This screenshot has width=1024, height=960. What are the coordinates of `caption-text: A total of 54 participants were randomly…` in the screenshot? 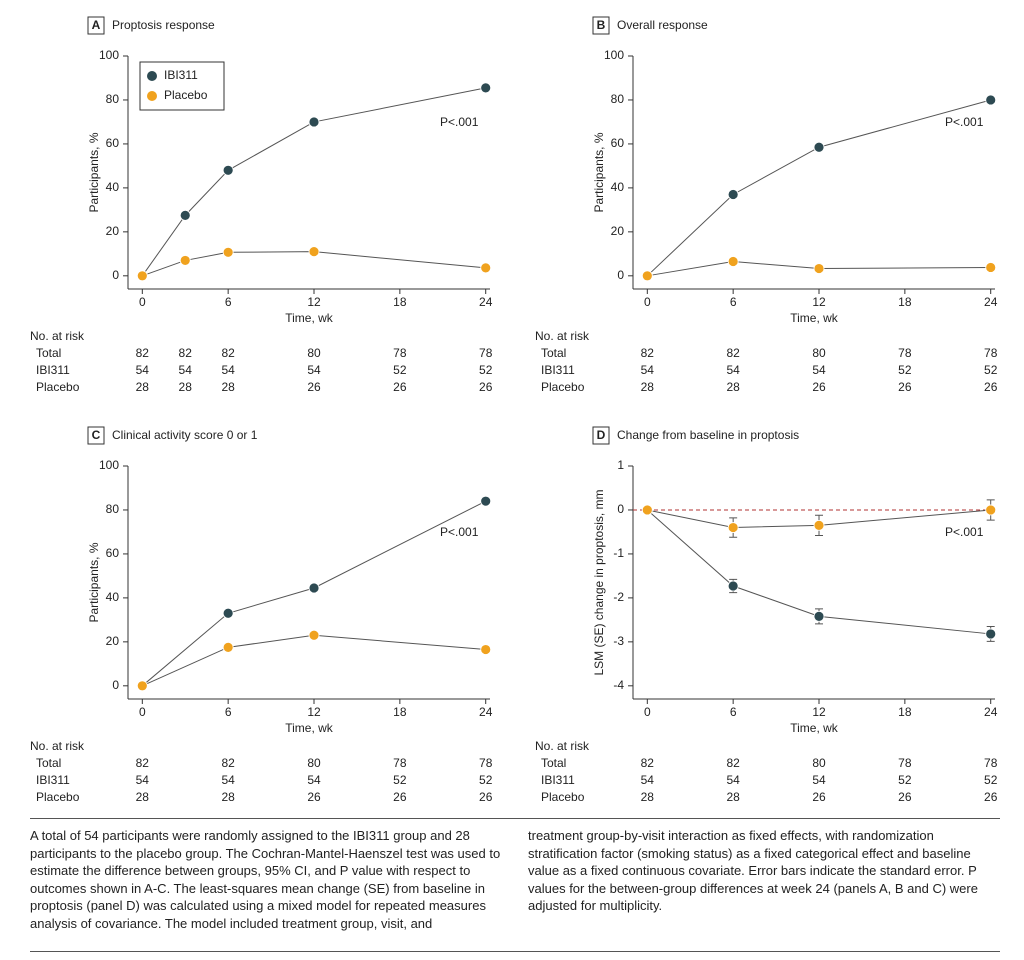 It's located at (265, 879).